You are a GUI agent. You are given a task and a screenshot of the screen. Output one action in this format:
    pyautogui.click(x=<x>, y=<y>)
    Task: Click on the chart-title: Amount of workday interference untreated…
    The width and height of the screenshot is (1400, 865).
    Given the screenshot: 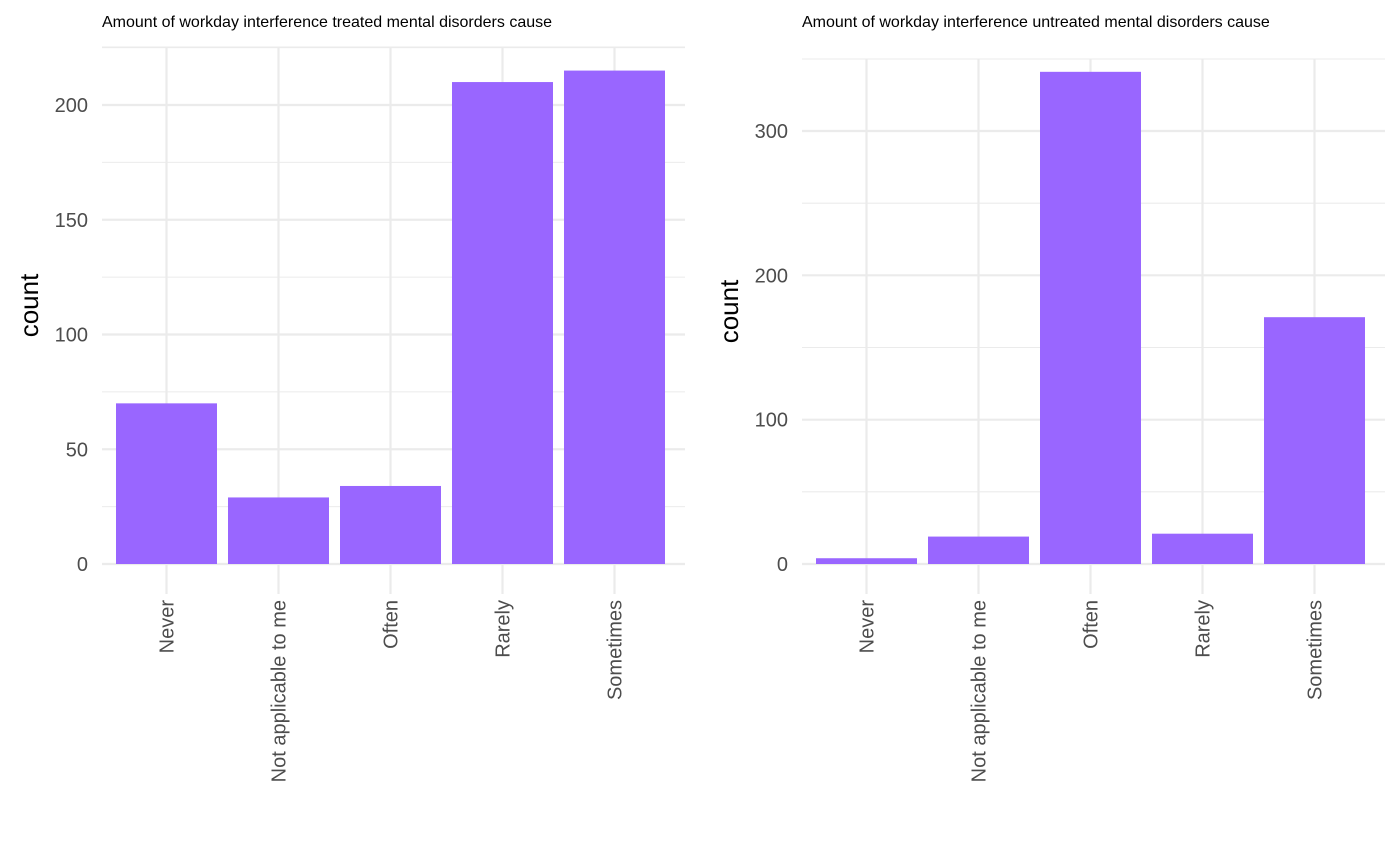 What is the action you would take?
    pyautogui.click(x=1036, y=22)
    